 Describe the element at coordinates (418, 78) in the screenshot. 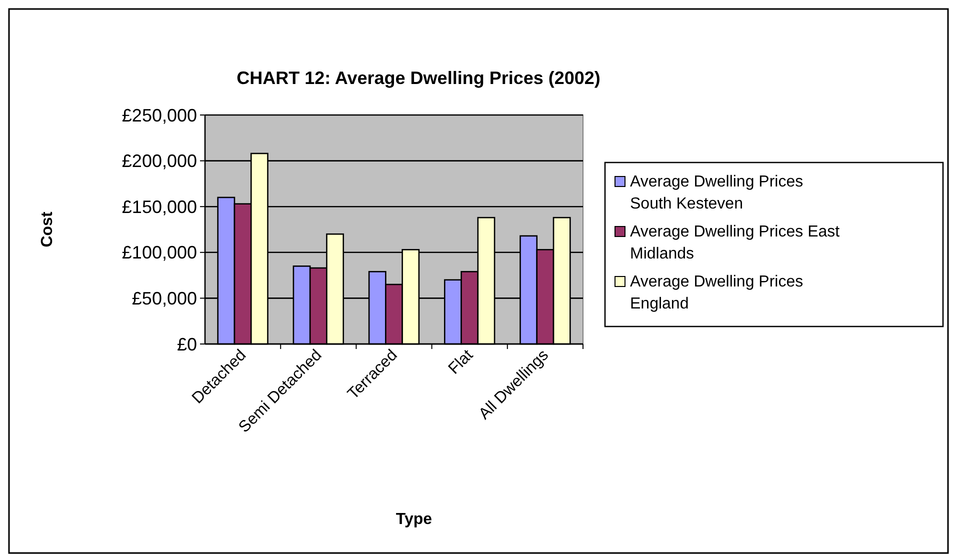

I see `chart-title: CHART 12: Average Dwelling Prices (2002)` at that location.